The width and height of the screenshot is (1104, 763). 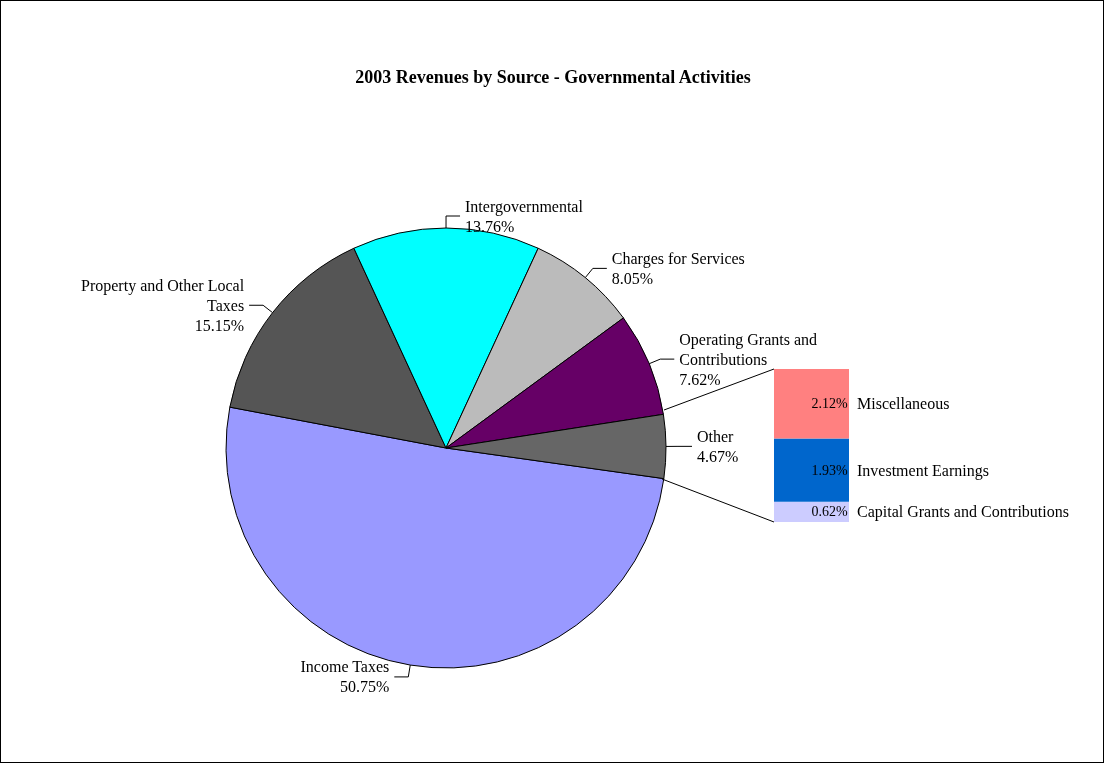 I want to click on slice-label: Income Taxes, so click(x=345, y=667).